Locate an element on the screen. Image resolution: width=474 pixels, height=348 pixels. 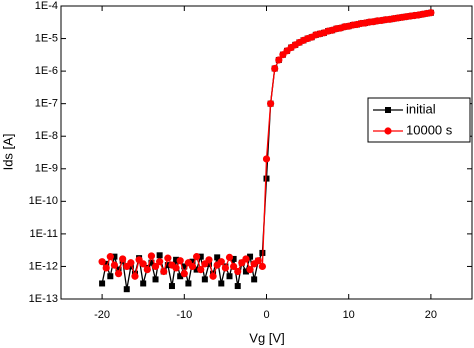
y-tick-label: 1E-9 is located at coordinates (46, 169).